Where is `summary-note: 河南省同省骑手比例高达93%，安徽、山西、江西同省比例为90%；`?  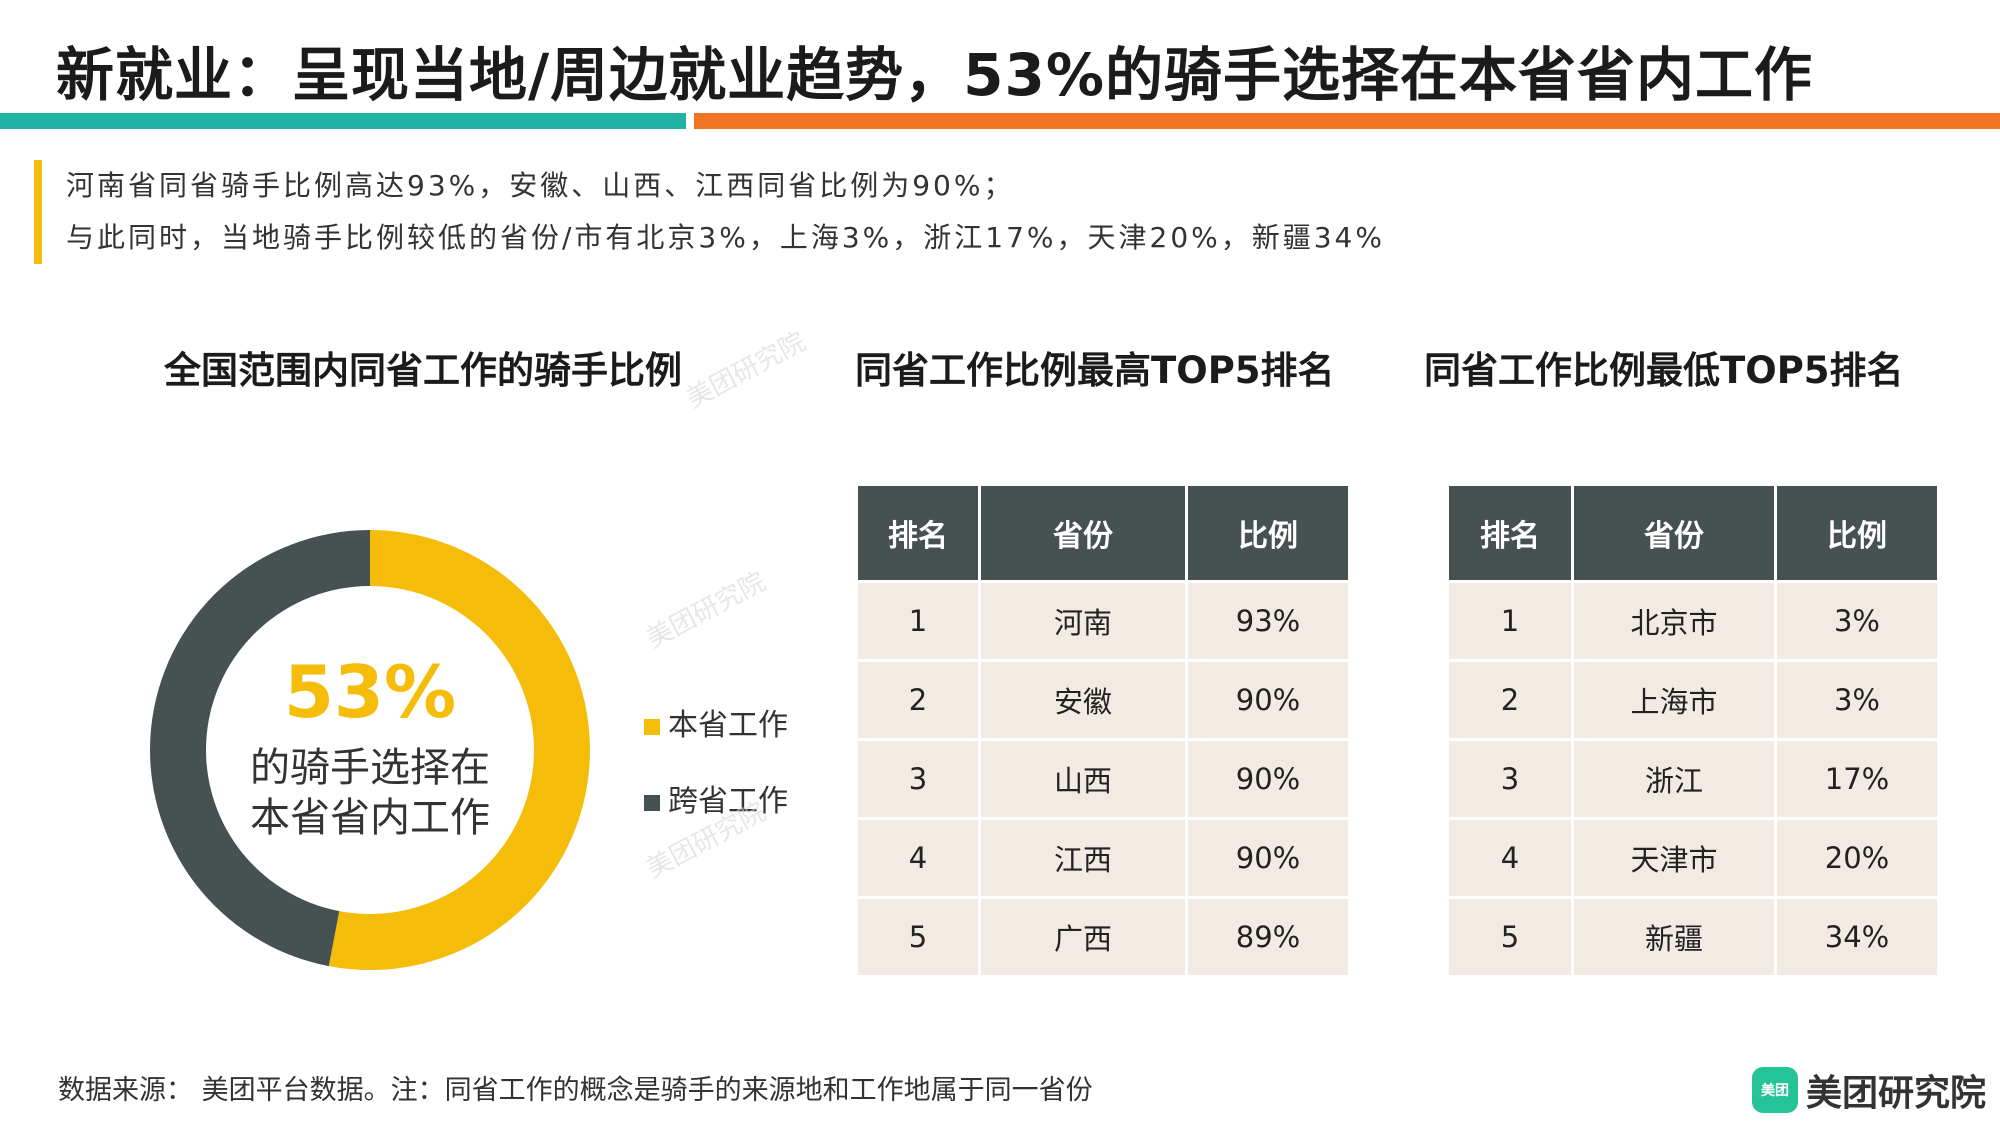
summary-note: 河南省同省骑手比例高达93%，安徽、山西、江西同省比例为90%； is located at coordinates (540, 185).